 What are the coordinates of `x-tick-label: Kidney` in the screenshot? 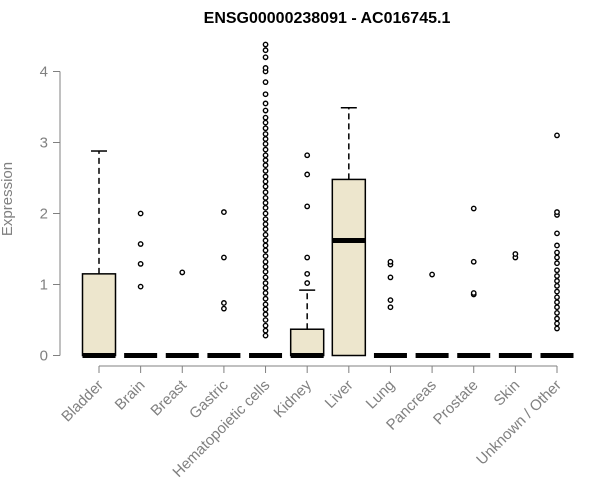 It's located at (293, 398).